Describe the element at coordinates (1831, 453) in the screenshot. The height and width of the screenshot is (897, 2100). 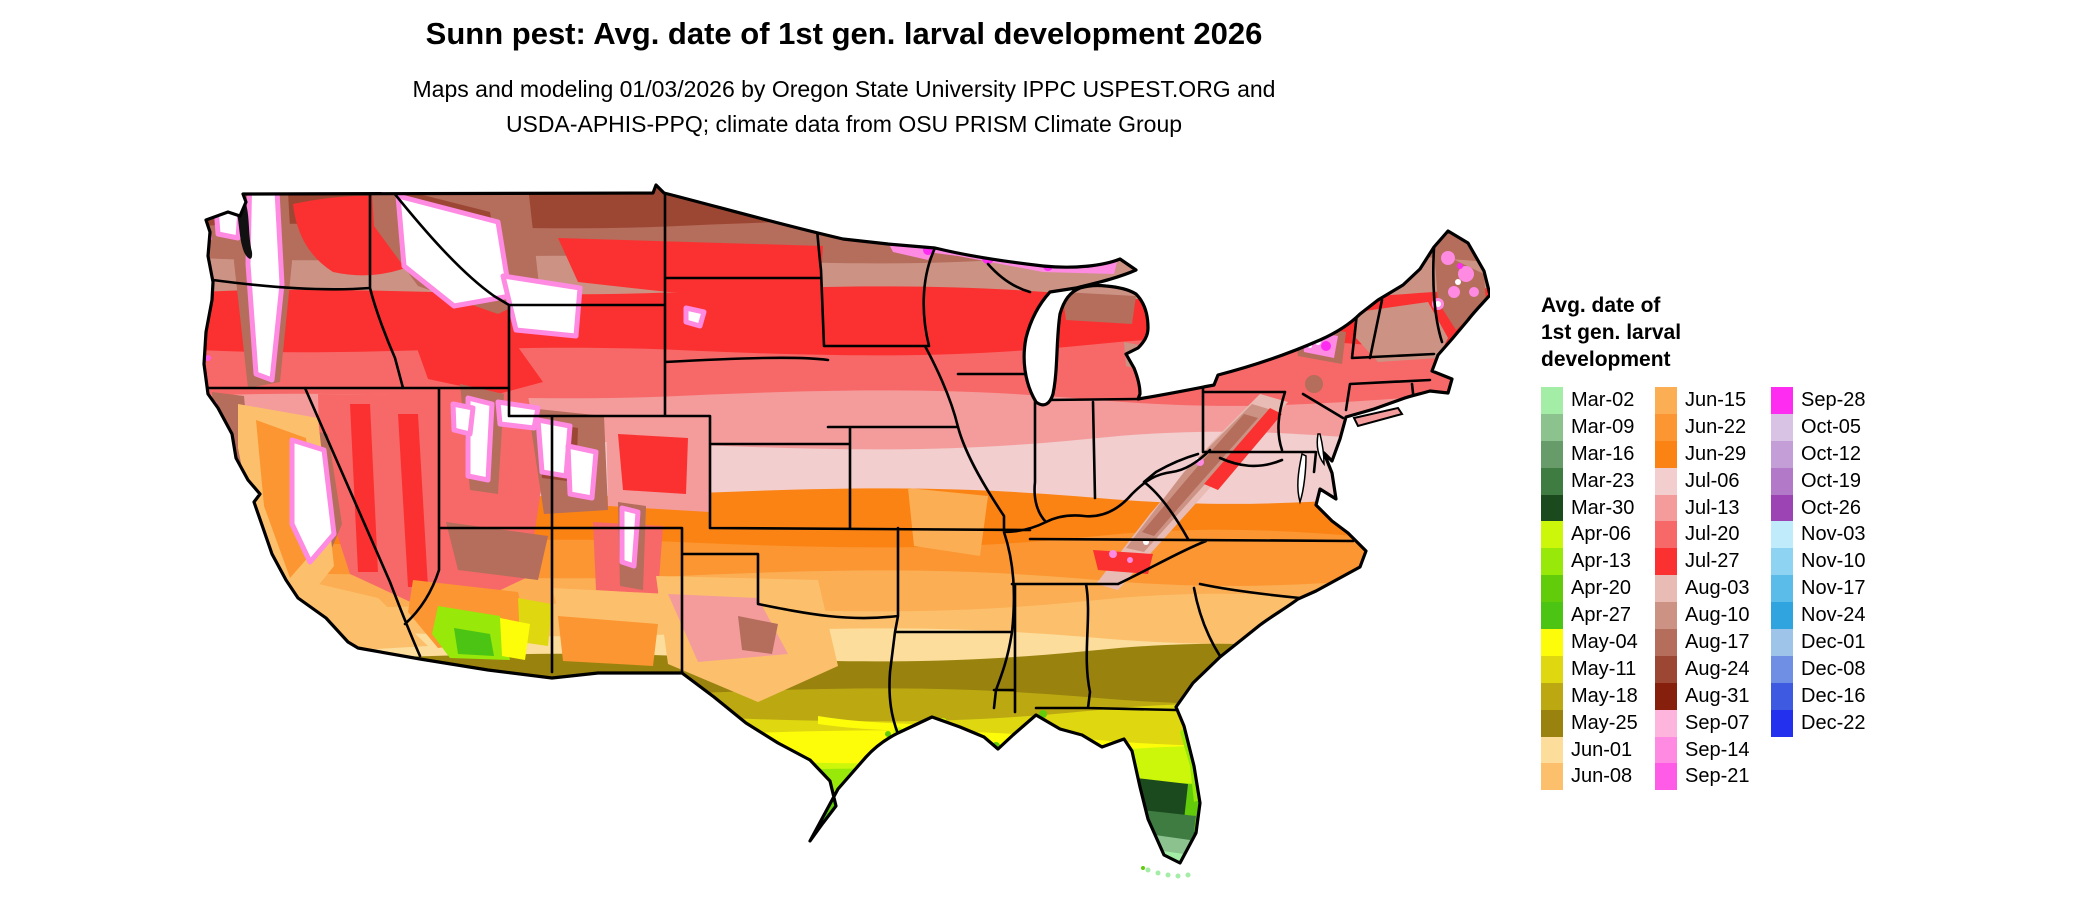
I see `legend-entry-label: Oct-12` at that location.